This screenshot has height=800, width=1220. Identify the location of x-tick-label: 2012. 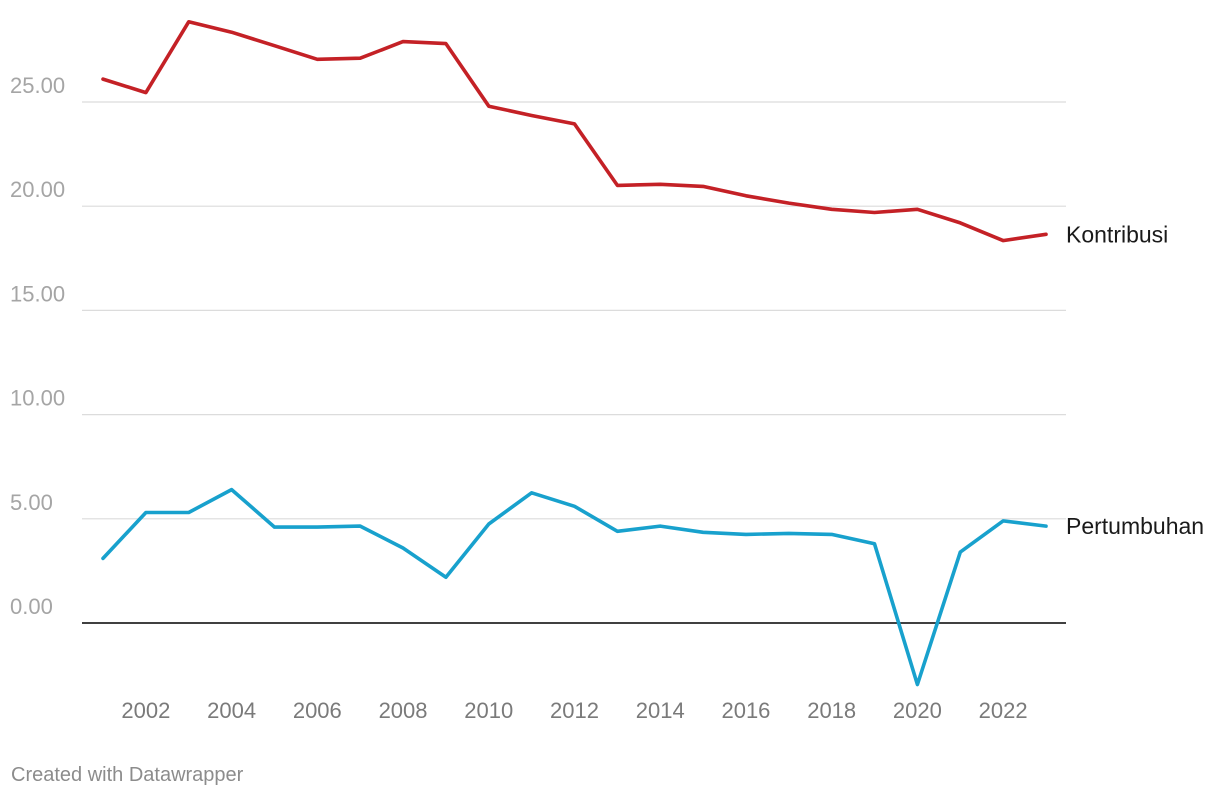
(574, 710).